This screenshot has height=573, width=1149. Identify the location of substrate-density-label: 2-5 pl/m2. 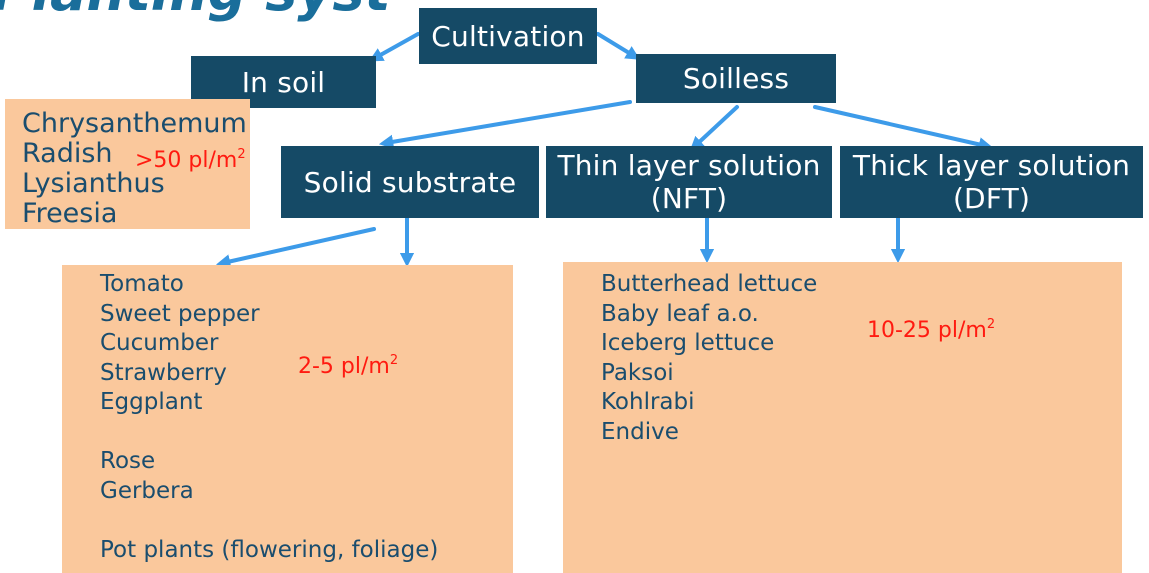
(348, 366).